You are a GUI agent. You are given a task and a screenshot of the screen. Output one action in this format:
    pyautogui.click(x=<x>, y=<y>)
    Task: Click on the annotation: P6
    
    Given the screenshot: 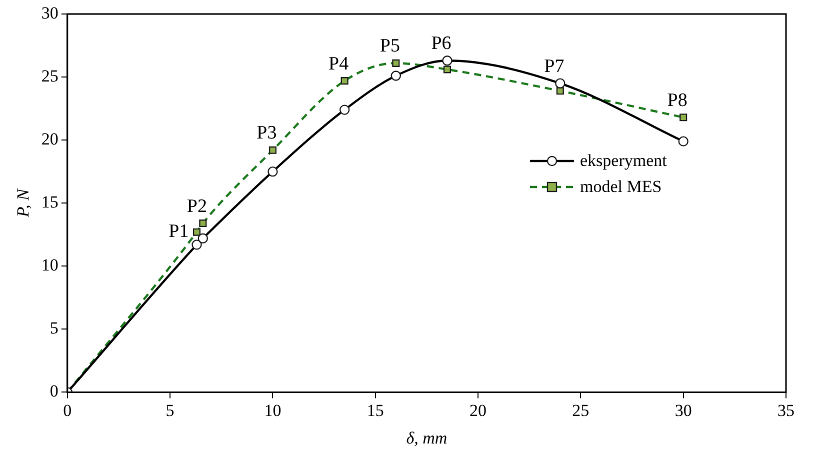 What is the action you would take?
    pyautogui.click(x=441, y=43)
    